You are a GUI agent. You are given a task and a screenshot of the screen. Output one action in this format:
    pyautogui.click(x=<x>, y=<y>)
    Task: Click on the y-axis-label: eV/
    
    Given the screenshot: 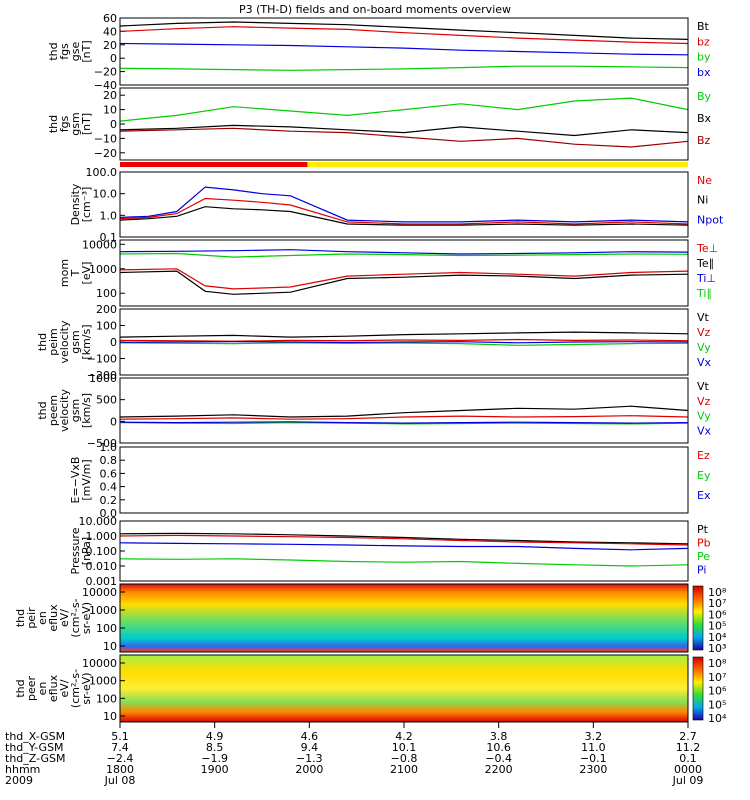 What is the action you would take?
    pyautogui.click(x=64, y=618)
    